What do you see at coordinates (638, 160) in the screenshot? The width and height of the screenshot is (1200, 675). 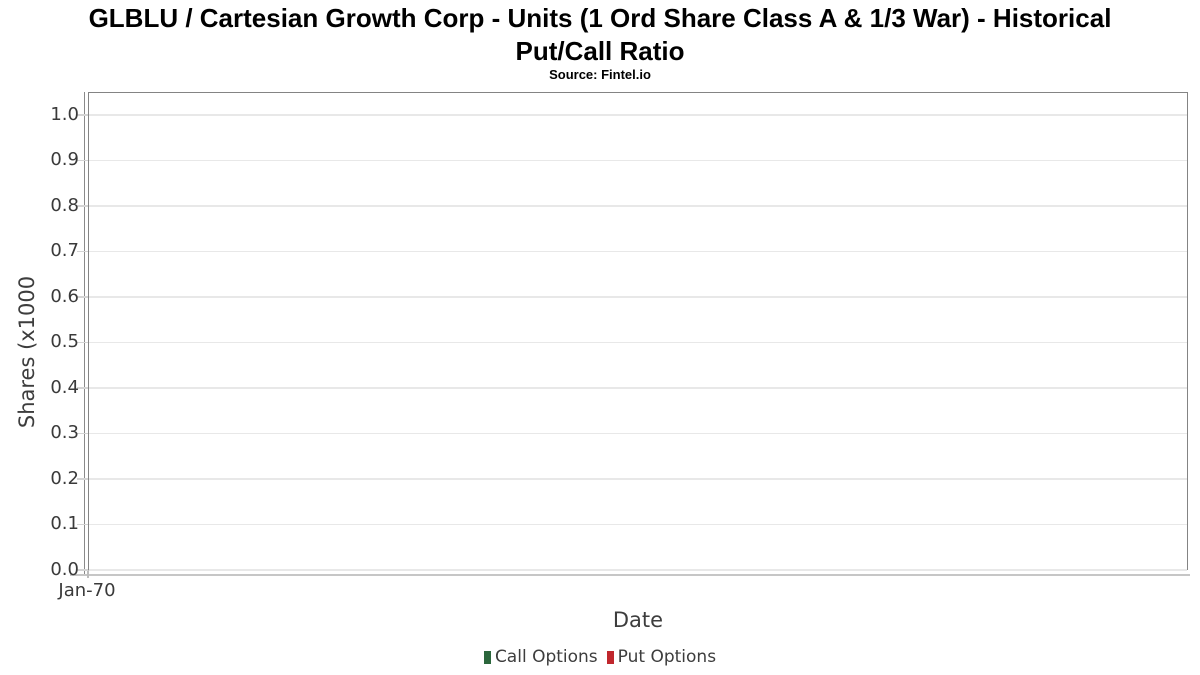 I see `gridline-y-0.9` at bounding box center [638, 160].